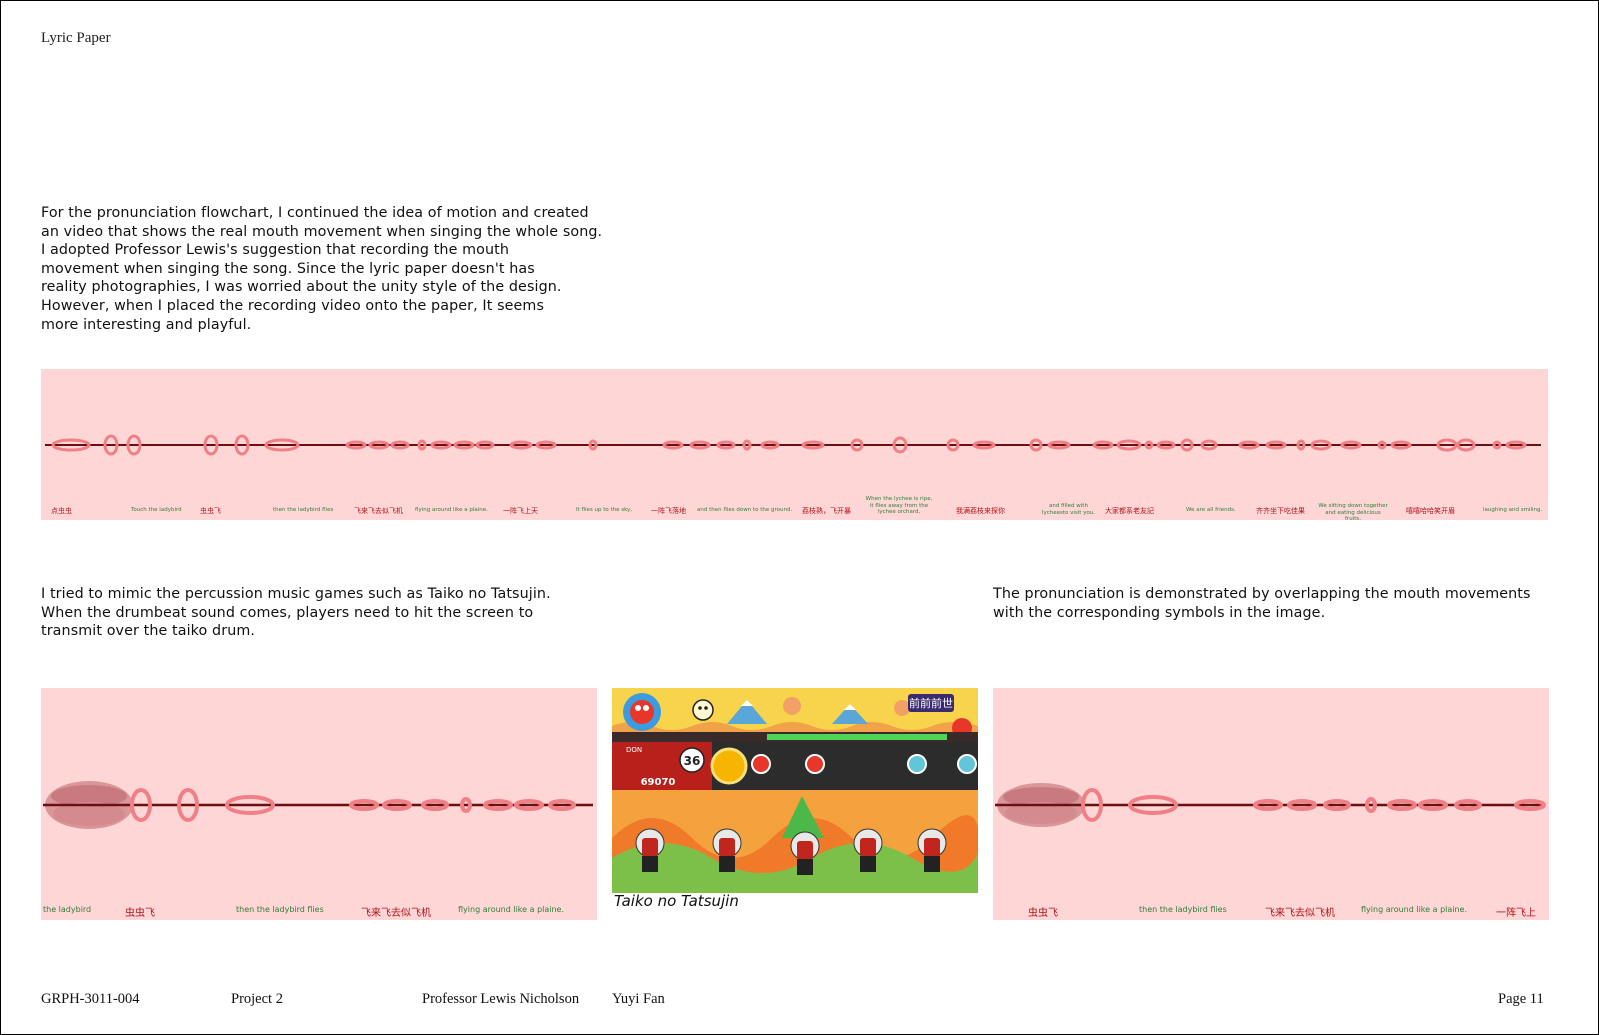  What do you see at coordinates (604, 510) in the screenshot?
I see `lyric-text: It flies up to the sky,` at bounding box center [604, 510].